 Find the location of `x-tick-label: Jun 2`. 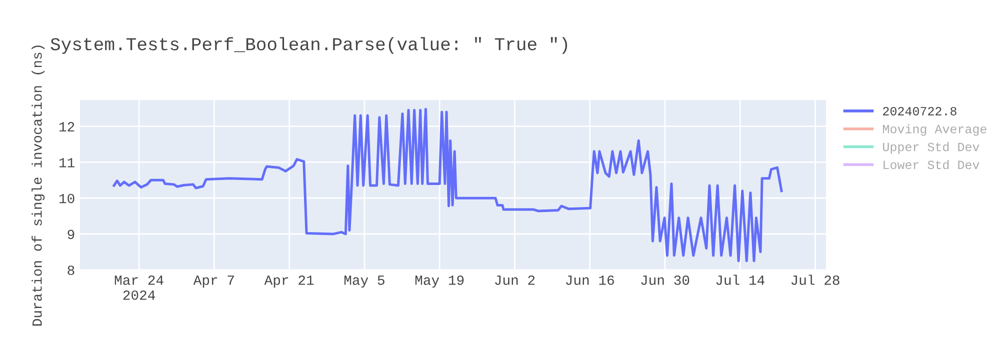

x-tick-label: Jun 2 is located at coordinates (515, 280).